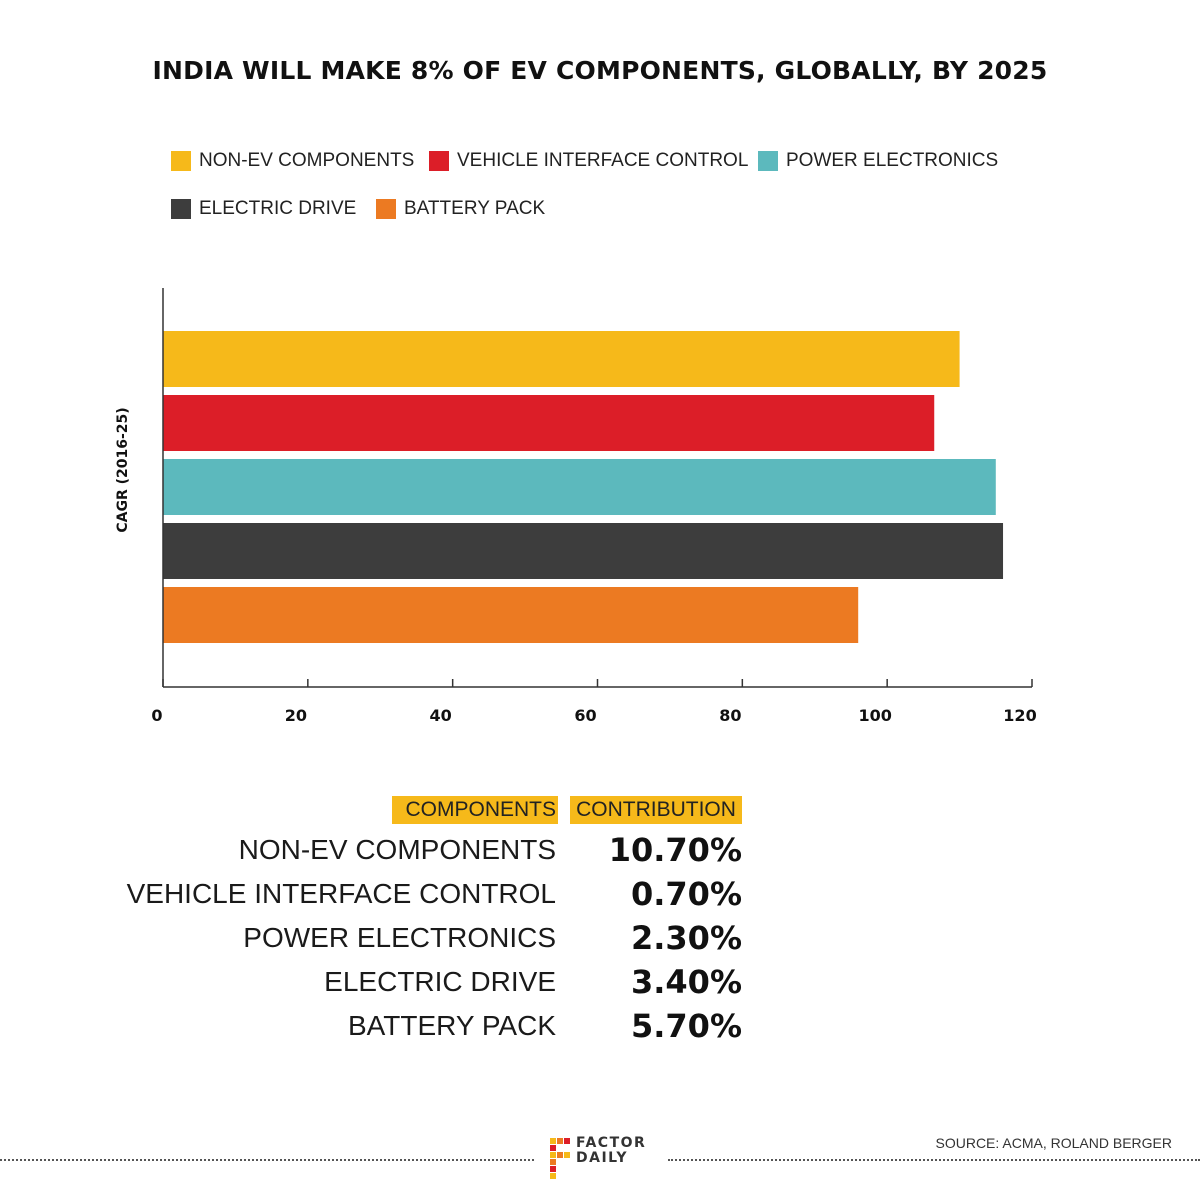 The height and width of the screenshot is (1200, 1200). I want to click on legend-item-non-ev: NON-EV COMPONENTS, so click(292, 161).